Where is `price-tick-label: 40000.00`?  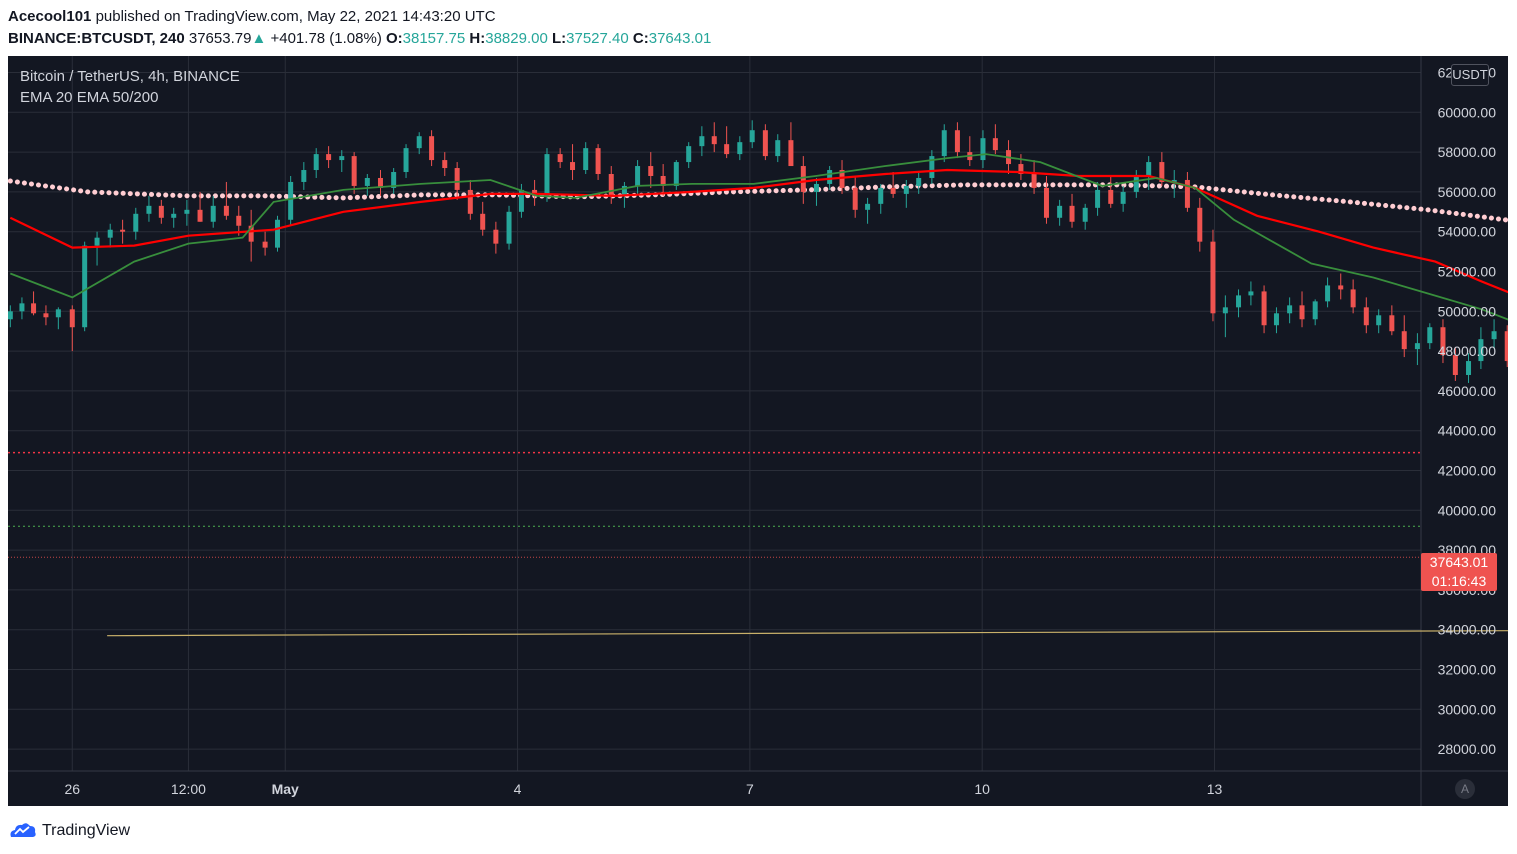
price-tick-label: 40000.00 is located at coordinates (1467, 510).